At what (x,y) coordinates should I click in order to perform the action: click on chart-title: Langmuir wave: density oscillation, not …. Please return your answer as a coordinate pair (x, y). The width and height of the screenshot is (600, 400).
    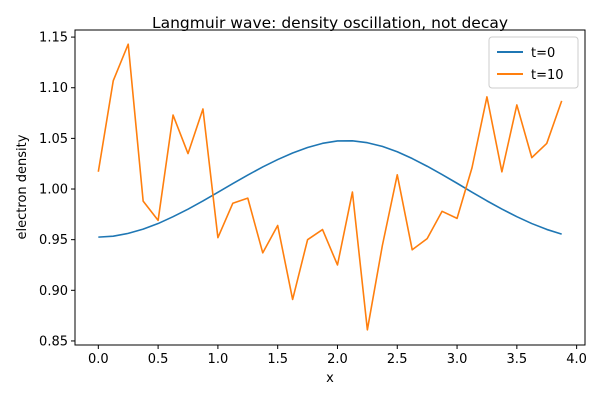
    Looking at the image, I should click on (330, 23).